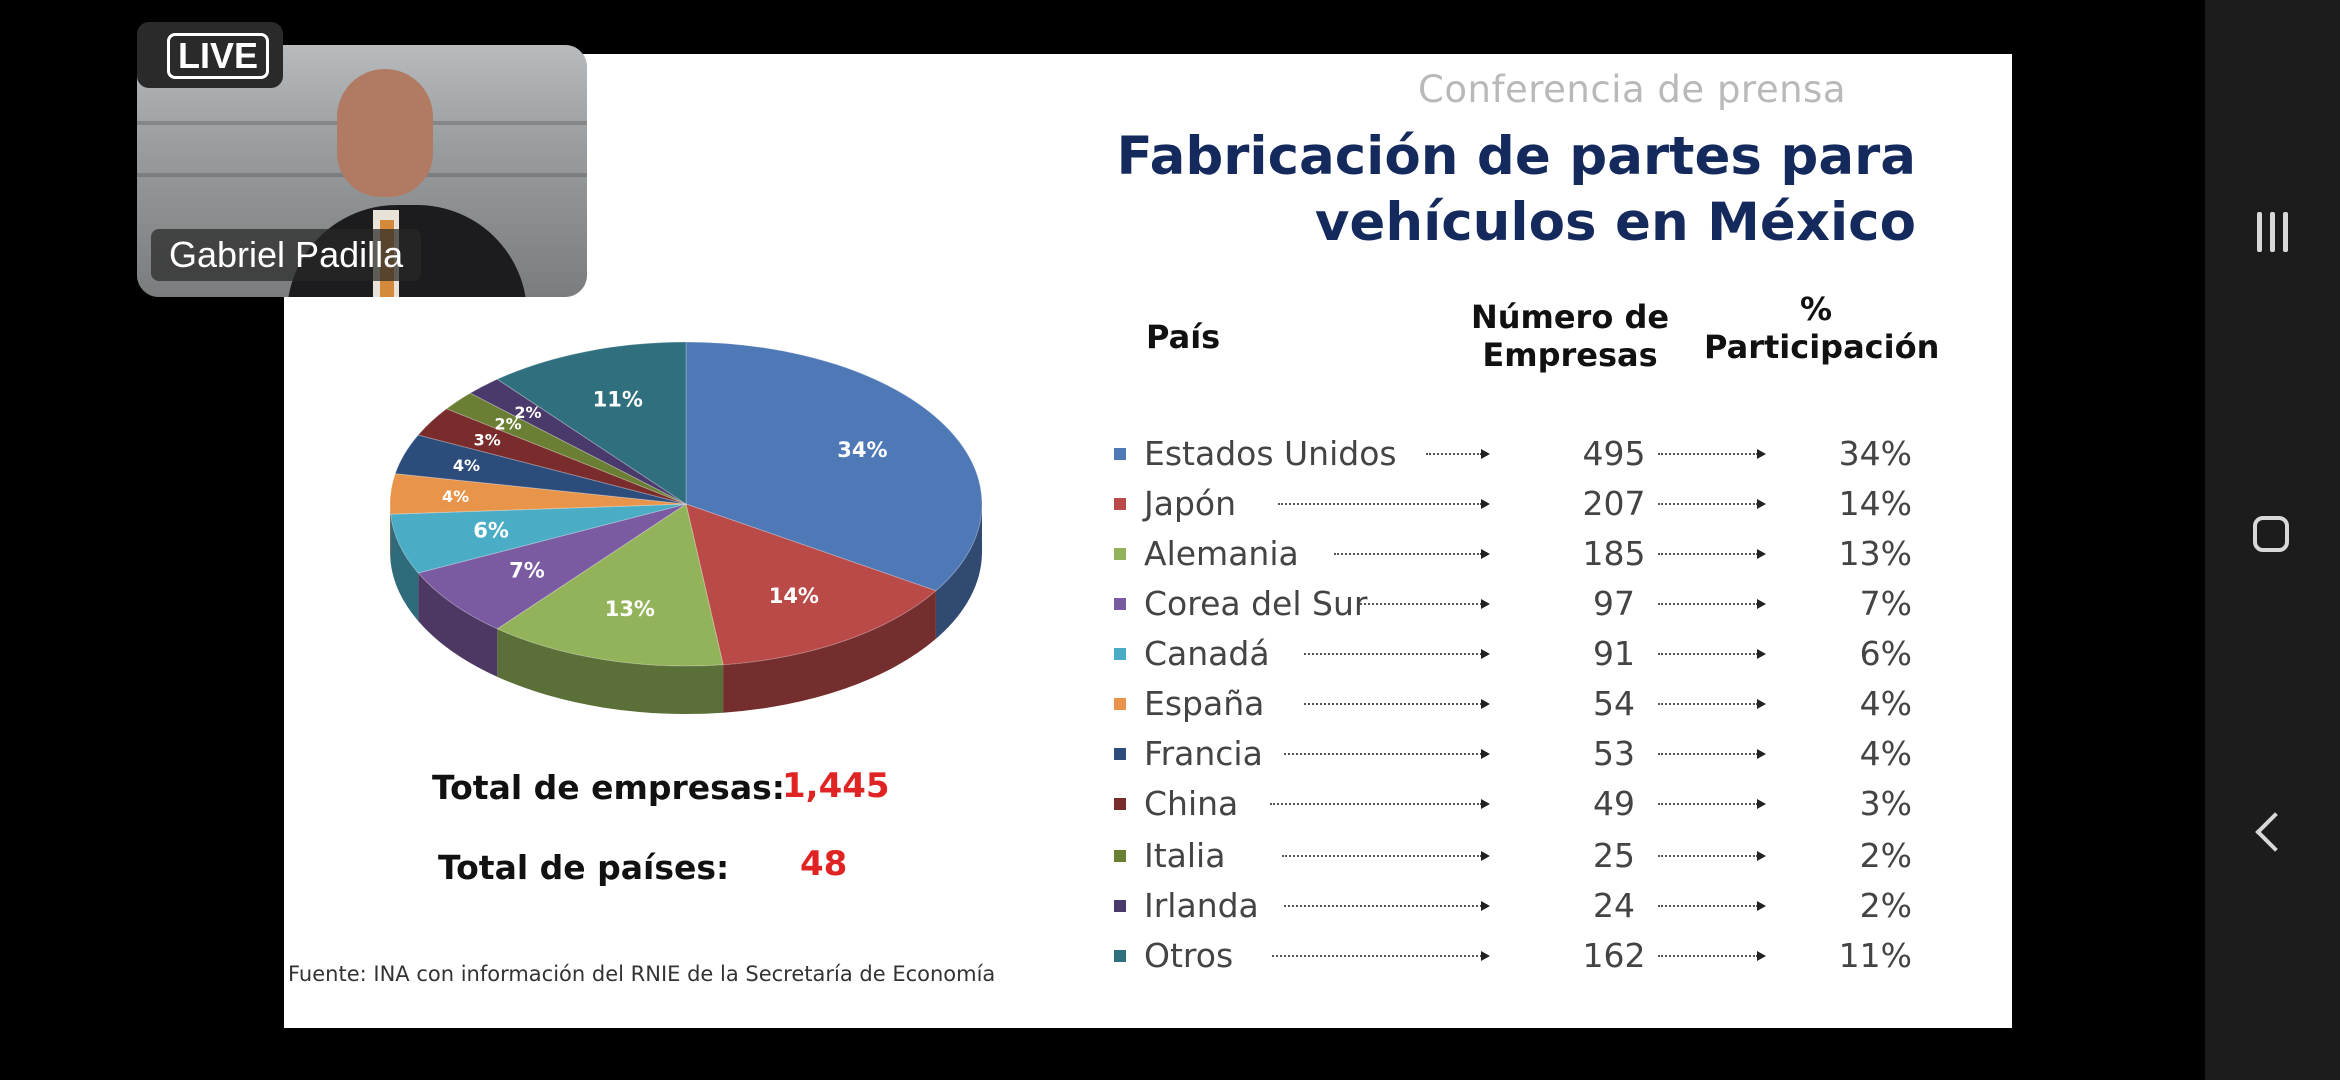  What do you see at coordinates (1584, 504) in the screenshot?
I see `company-count: 207` at bounding box center [1584, 504].